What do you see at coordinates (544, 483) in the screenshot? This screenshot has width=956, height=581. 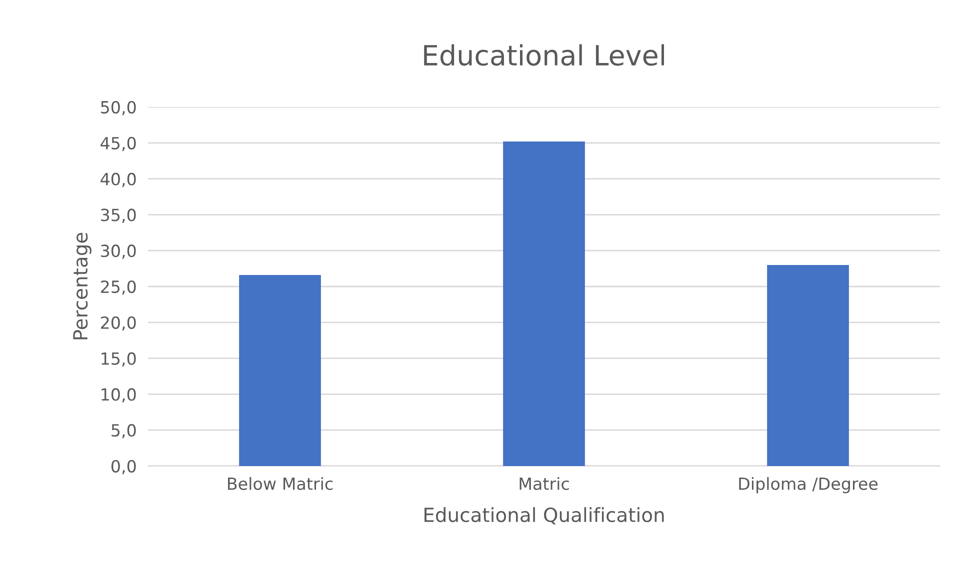 I see `x-tick-label: Matric` at bounding box center [544, 483].